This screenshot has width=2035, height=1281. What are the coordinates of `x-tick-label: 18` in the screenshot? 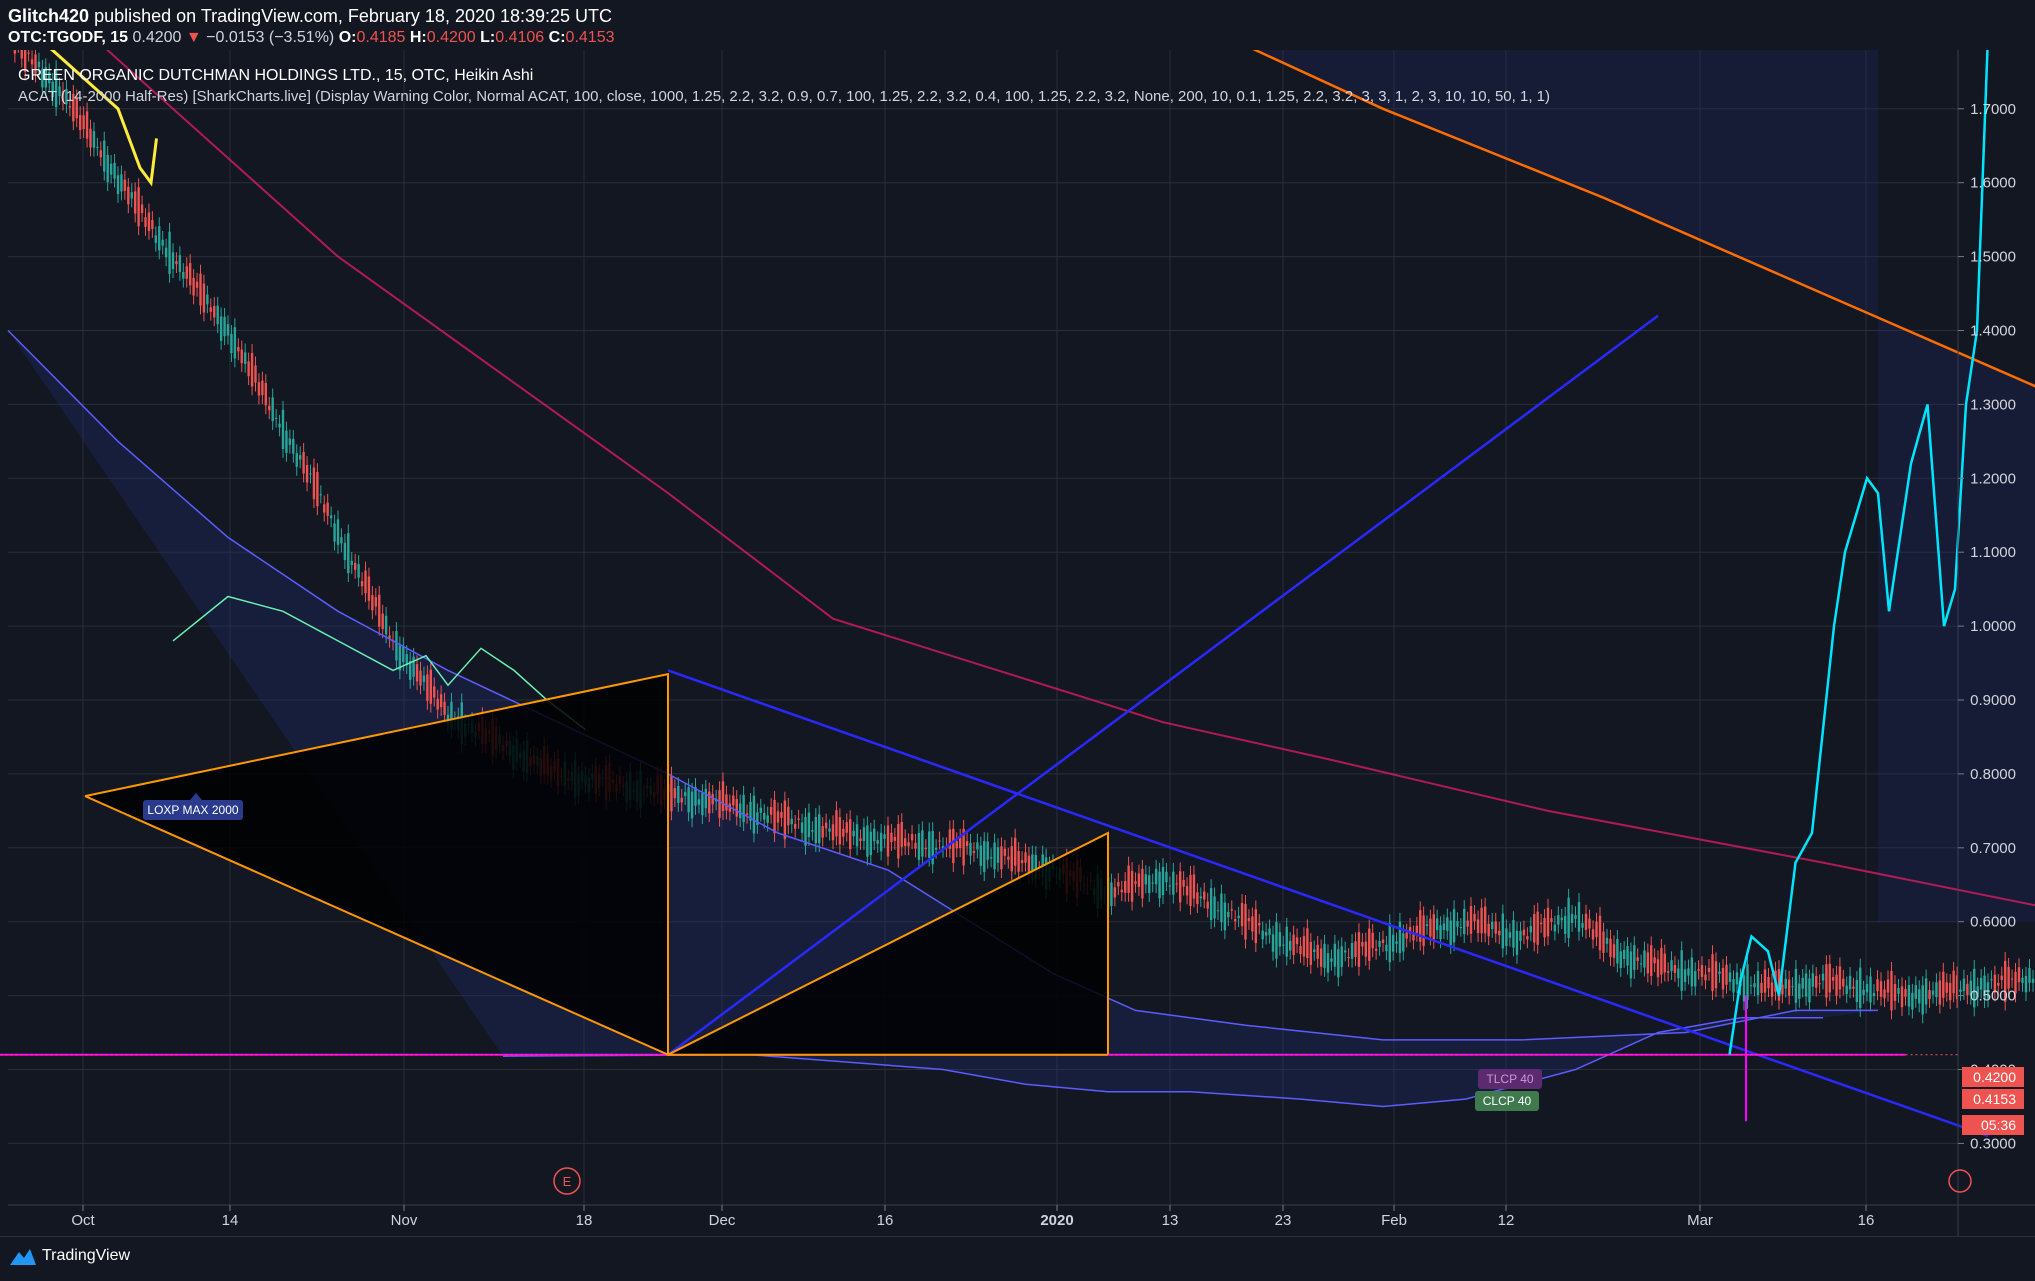 It's located at (584, 1220).